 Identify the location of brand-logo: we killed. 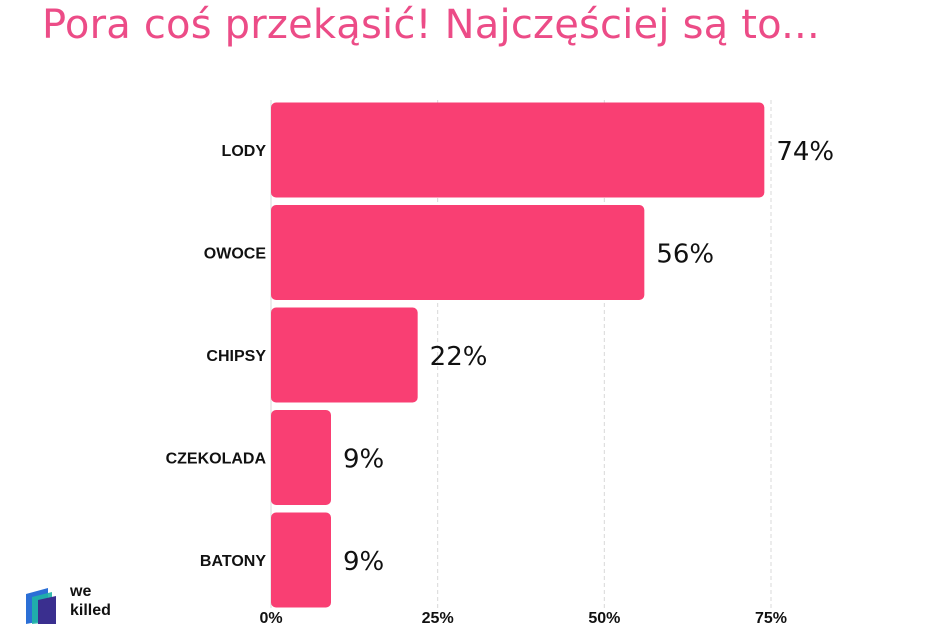
(100, 604).